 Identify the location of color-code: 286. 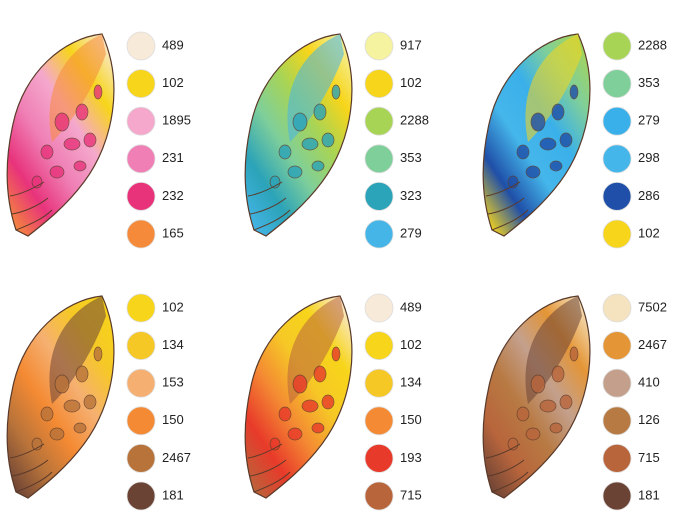
(649, 195).